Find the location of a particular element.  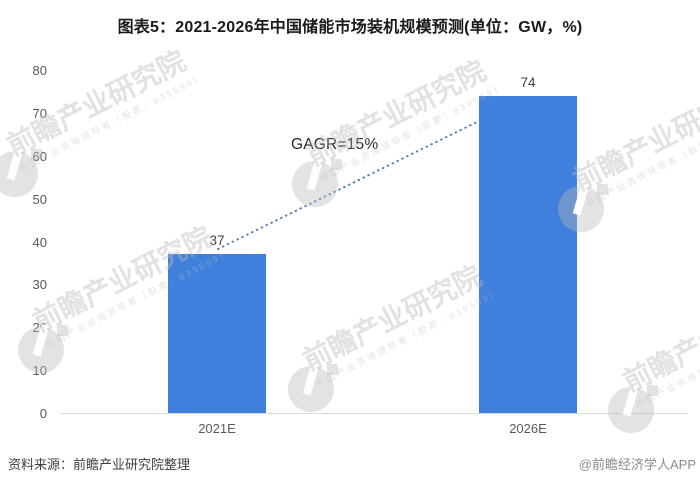

y-tick-label: 0 is located at coordinates (43, 413).